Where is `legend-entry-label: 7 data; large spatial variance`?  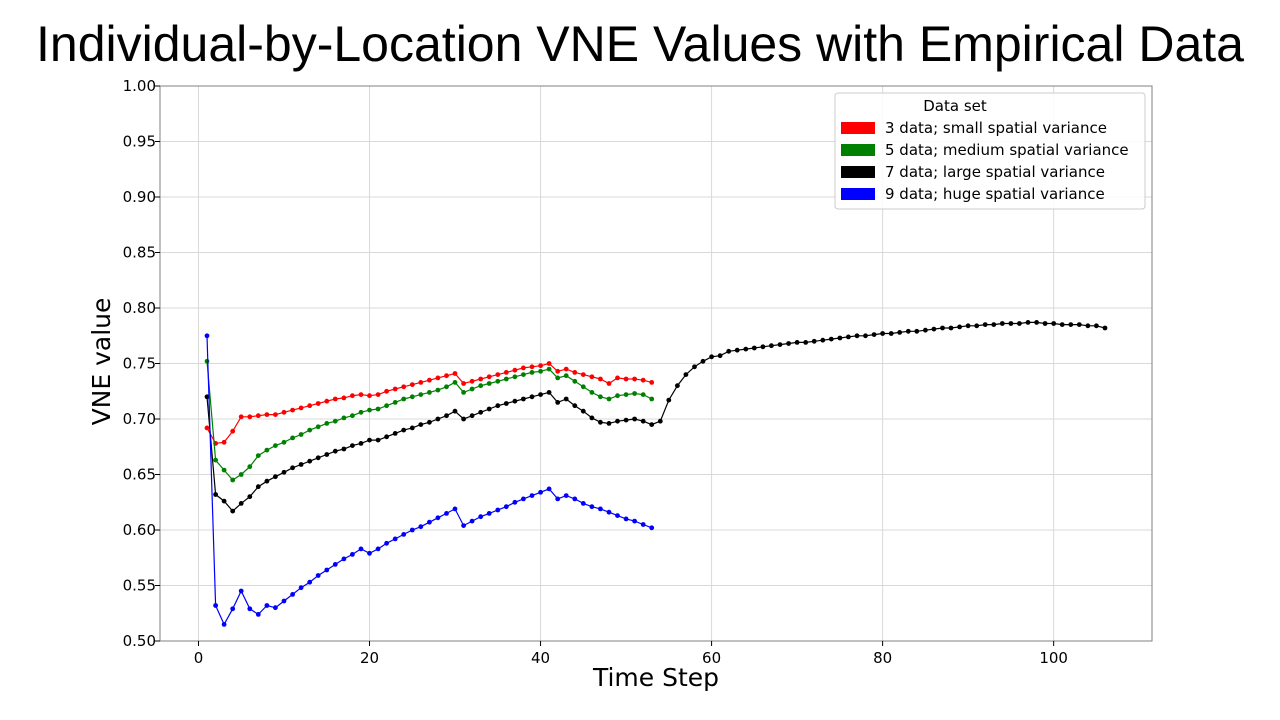 legend-entry-label: 7 data; large spatial variance is located at coordinates (995, 172).